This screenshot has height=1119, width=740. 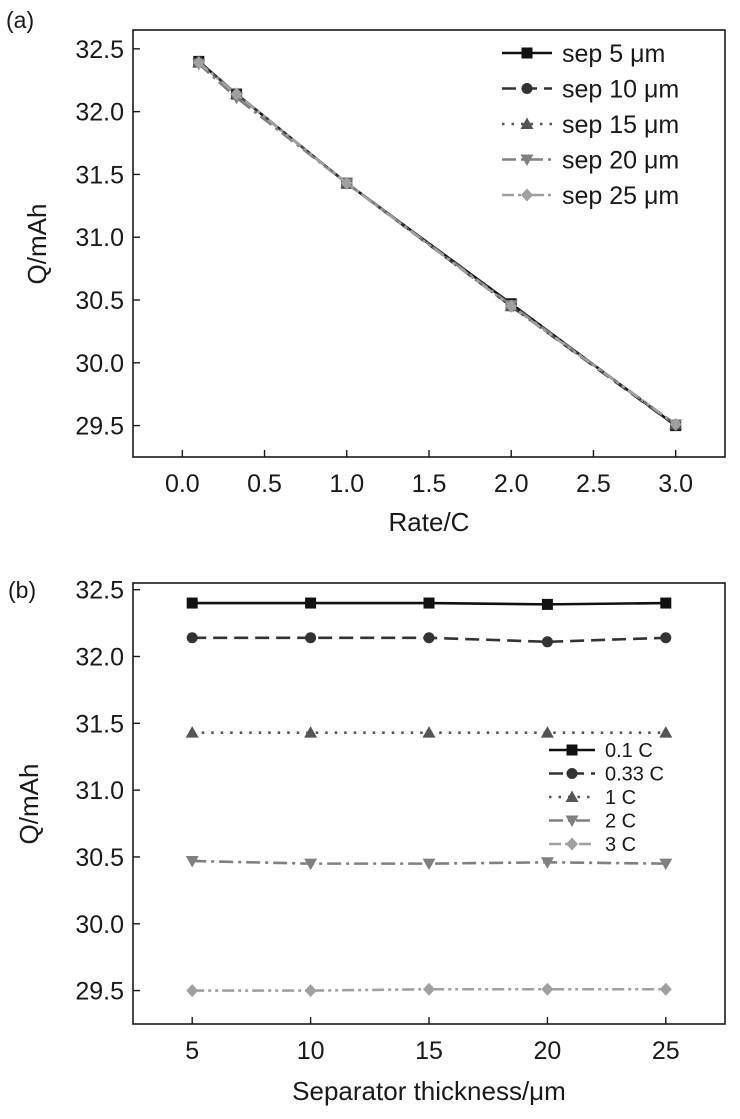 I want to click on panel-a-x-tick-label: 3.0, so click(x=675, y=484).